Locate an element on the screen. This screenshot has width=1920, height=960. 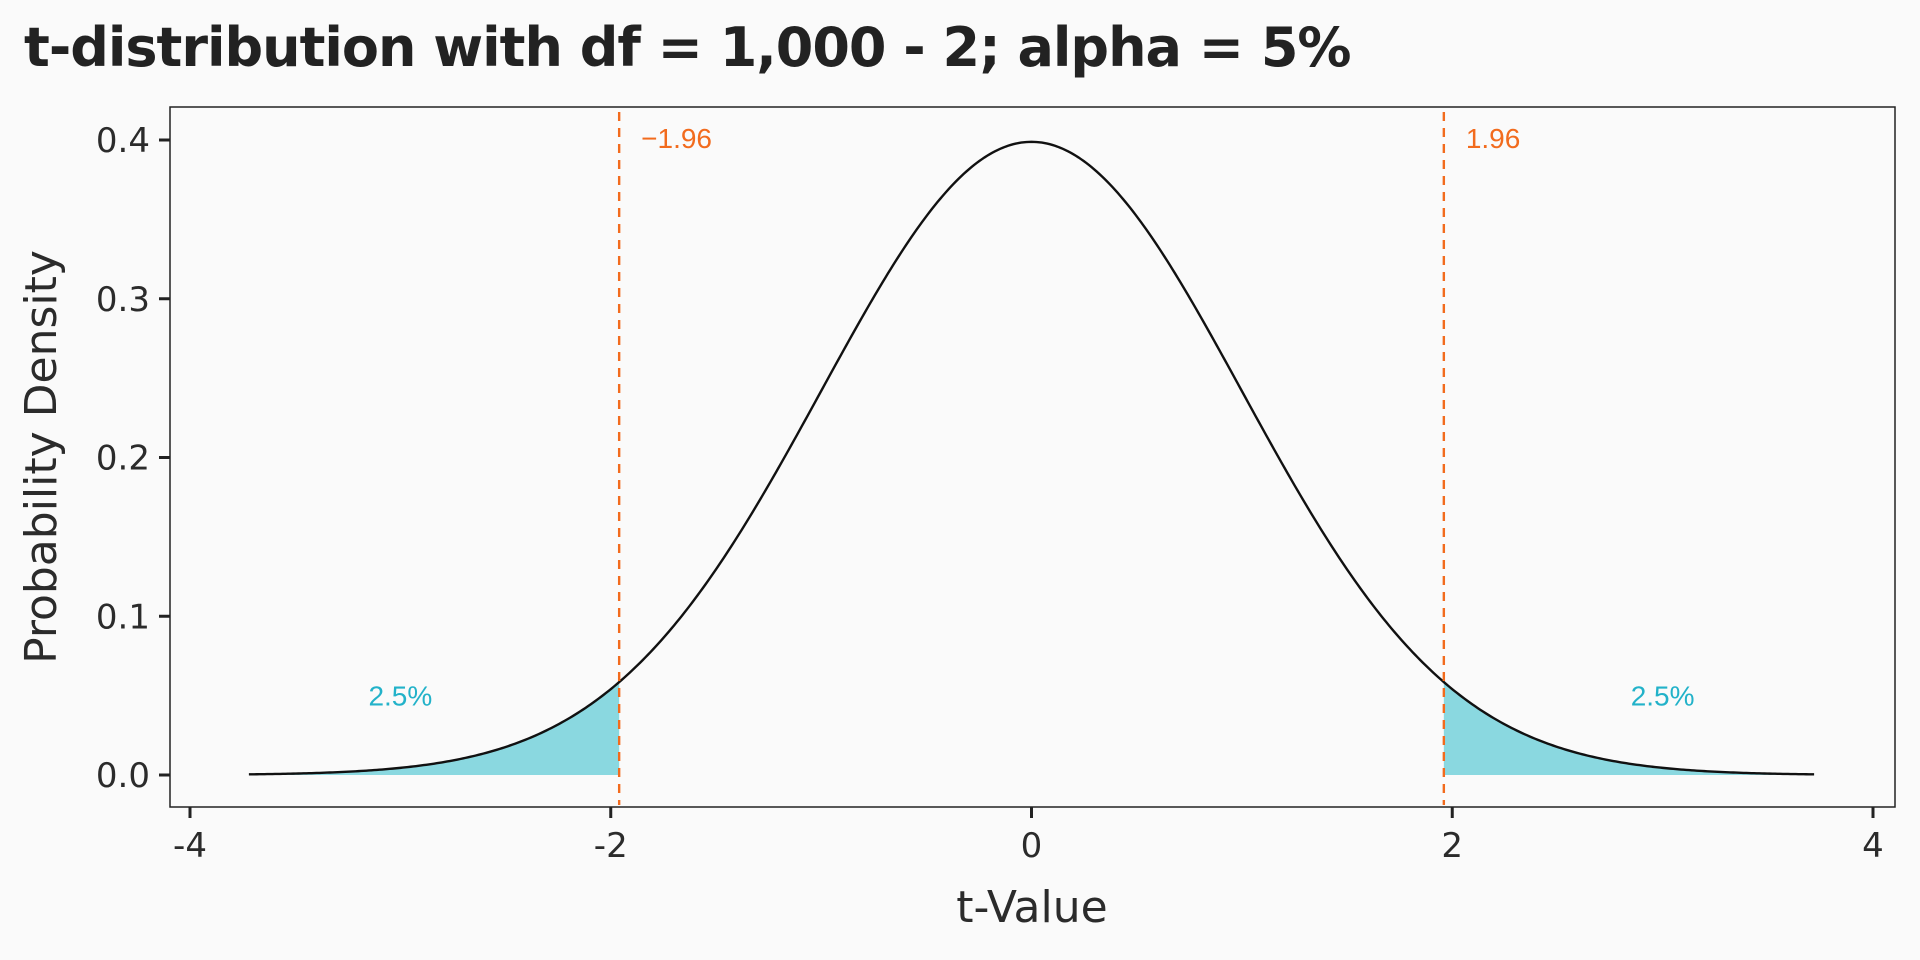
tail-label-0: 2.5% is located at coordinates (400, 696).